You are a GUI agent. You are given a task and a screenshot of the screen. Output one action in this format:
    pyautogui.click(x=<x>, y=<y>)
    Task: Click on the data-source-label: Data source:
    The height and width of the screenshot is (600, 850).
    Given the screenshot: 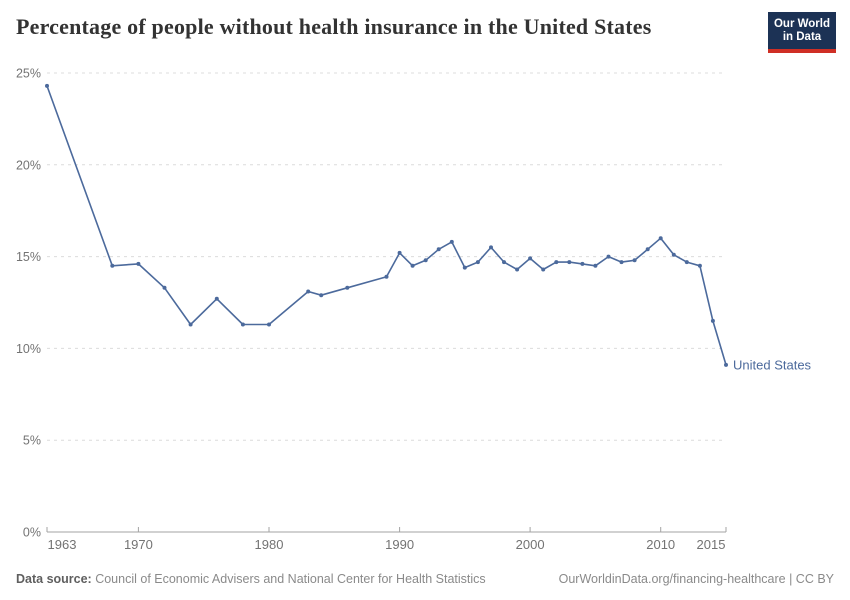 What is the action you would take?
    pyautogui.click(x=54, y=579)
    